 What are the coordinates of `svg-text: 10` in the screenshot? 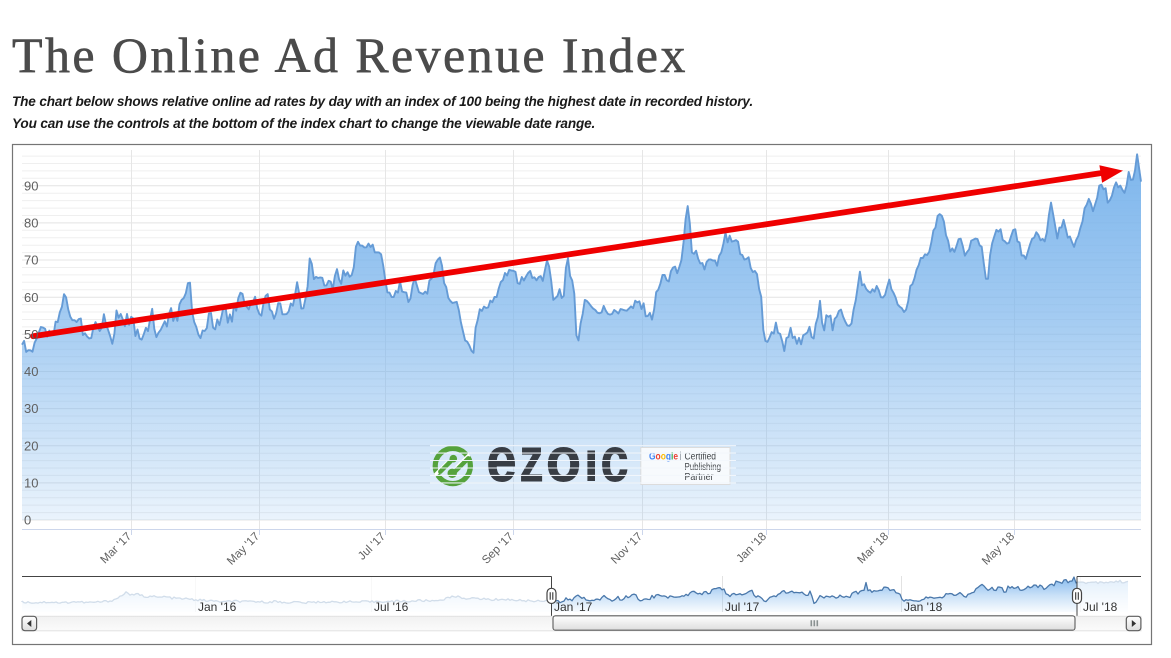 It's located at (31, 483).